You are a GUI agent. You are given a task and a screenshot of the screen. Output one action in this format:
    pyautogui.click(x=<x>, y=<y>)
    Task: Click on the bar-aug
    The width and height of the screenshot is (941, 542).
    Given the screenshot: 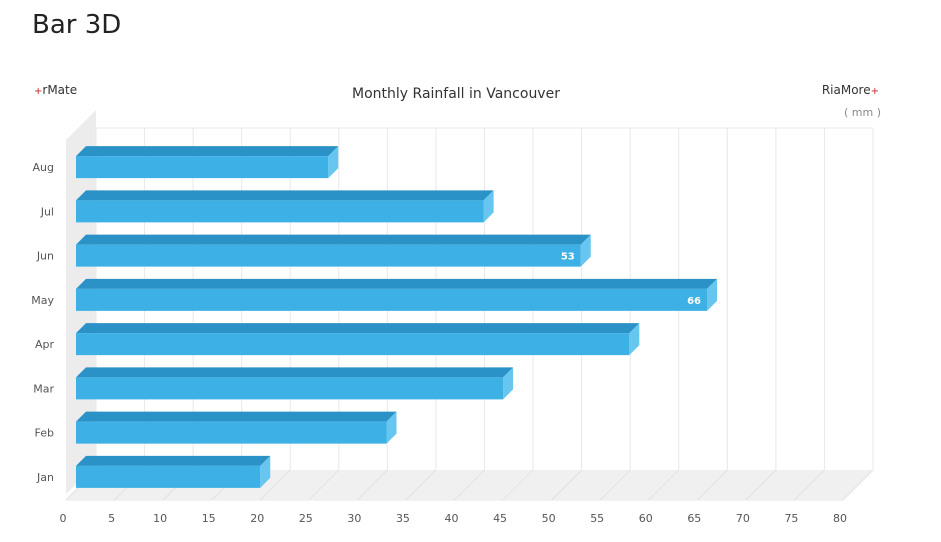 What is the action you would take?
    pyautogui.click(x=207, y=162)
    